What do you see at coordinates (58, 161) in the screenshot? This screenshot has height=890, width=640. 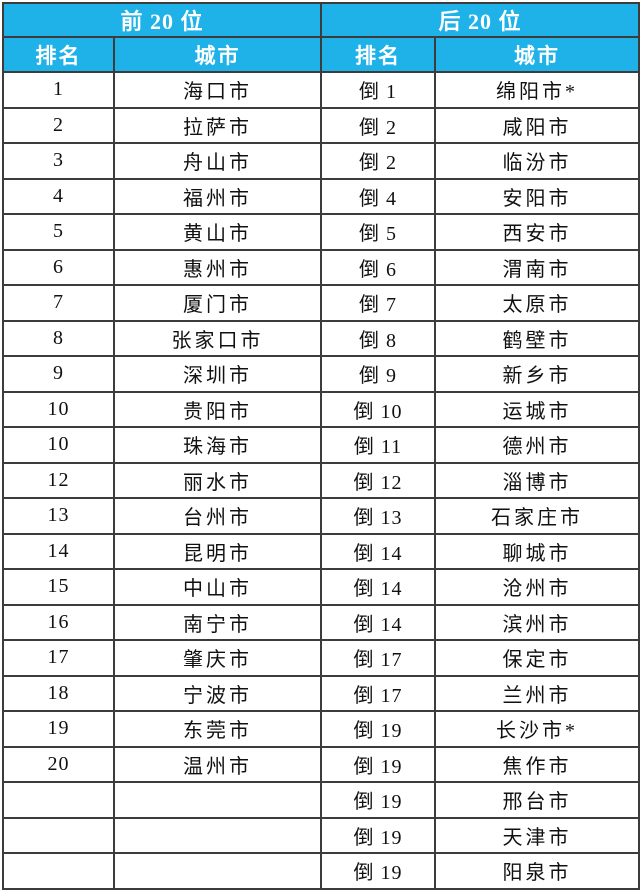 I see `rank-cell: 3` at bounding box center [58, 161].